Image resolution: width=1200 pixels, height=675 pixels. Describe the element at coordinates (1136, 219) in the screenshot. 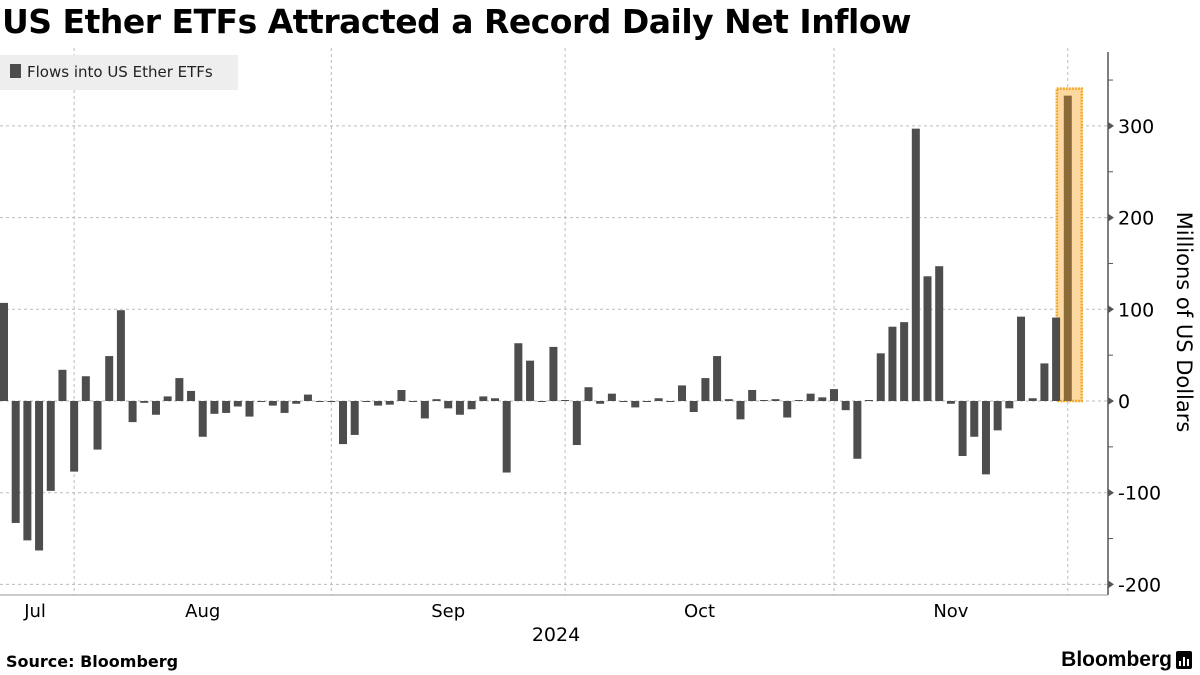

I see `y-tick-label: 200` at that location.